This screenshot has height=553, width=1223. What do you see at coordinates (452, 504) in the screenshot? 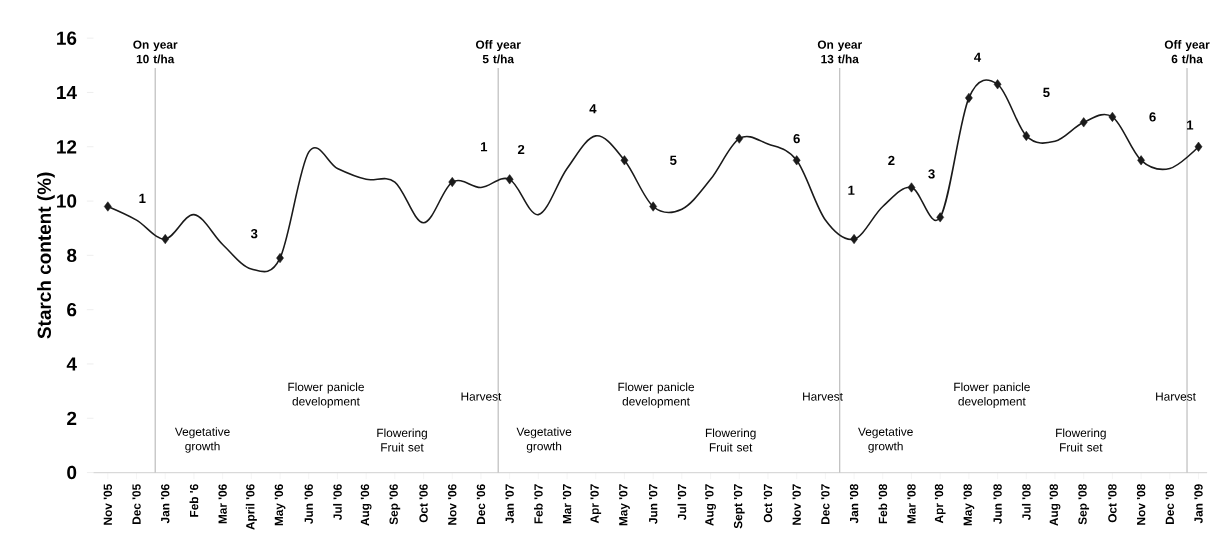
I see `x-tick-label: Nov '06` at bounding box center [452, 504].